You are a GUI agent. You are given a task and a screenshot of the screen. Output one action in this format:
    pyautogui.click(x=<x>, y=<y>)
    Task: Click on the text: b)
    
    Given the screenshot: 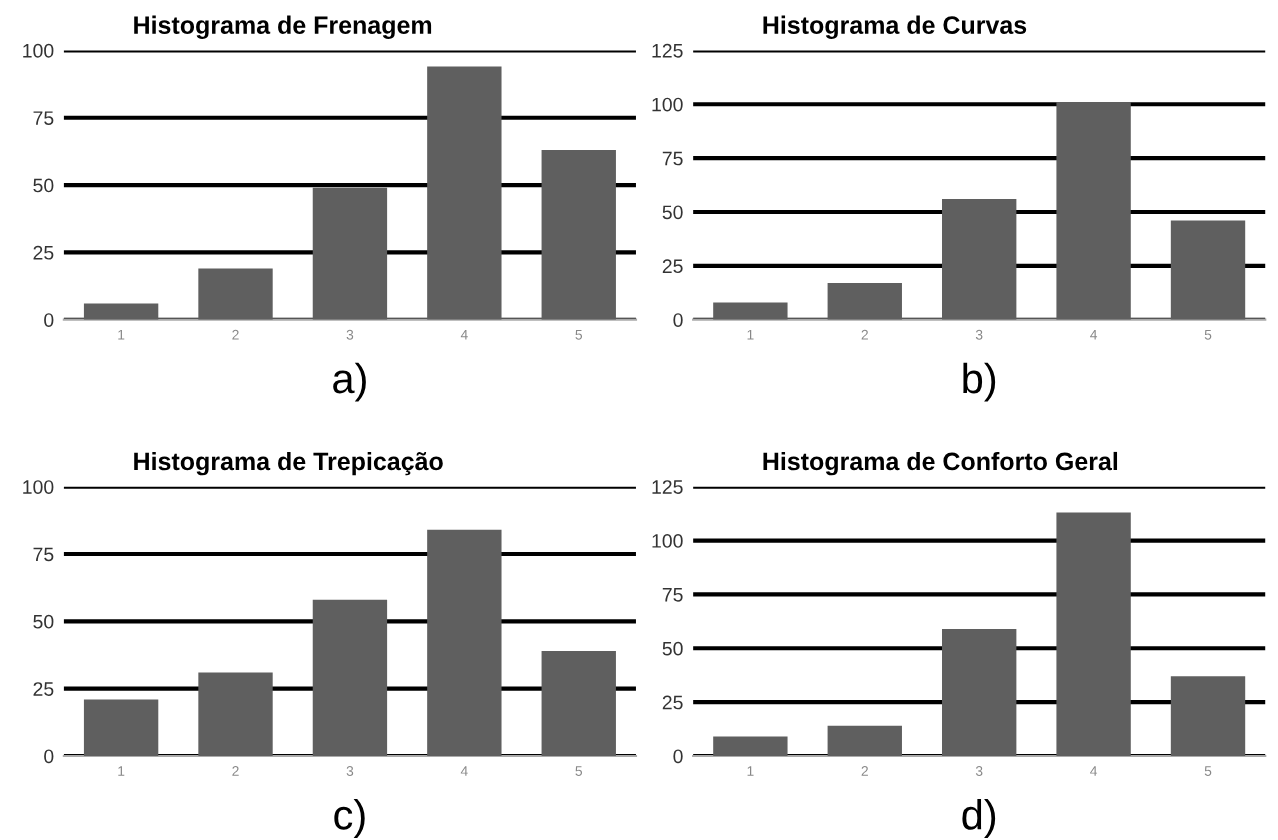 What is the action you would take?
    pyautogui.click(x=979, y=382)
    